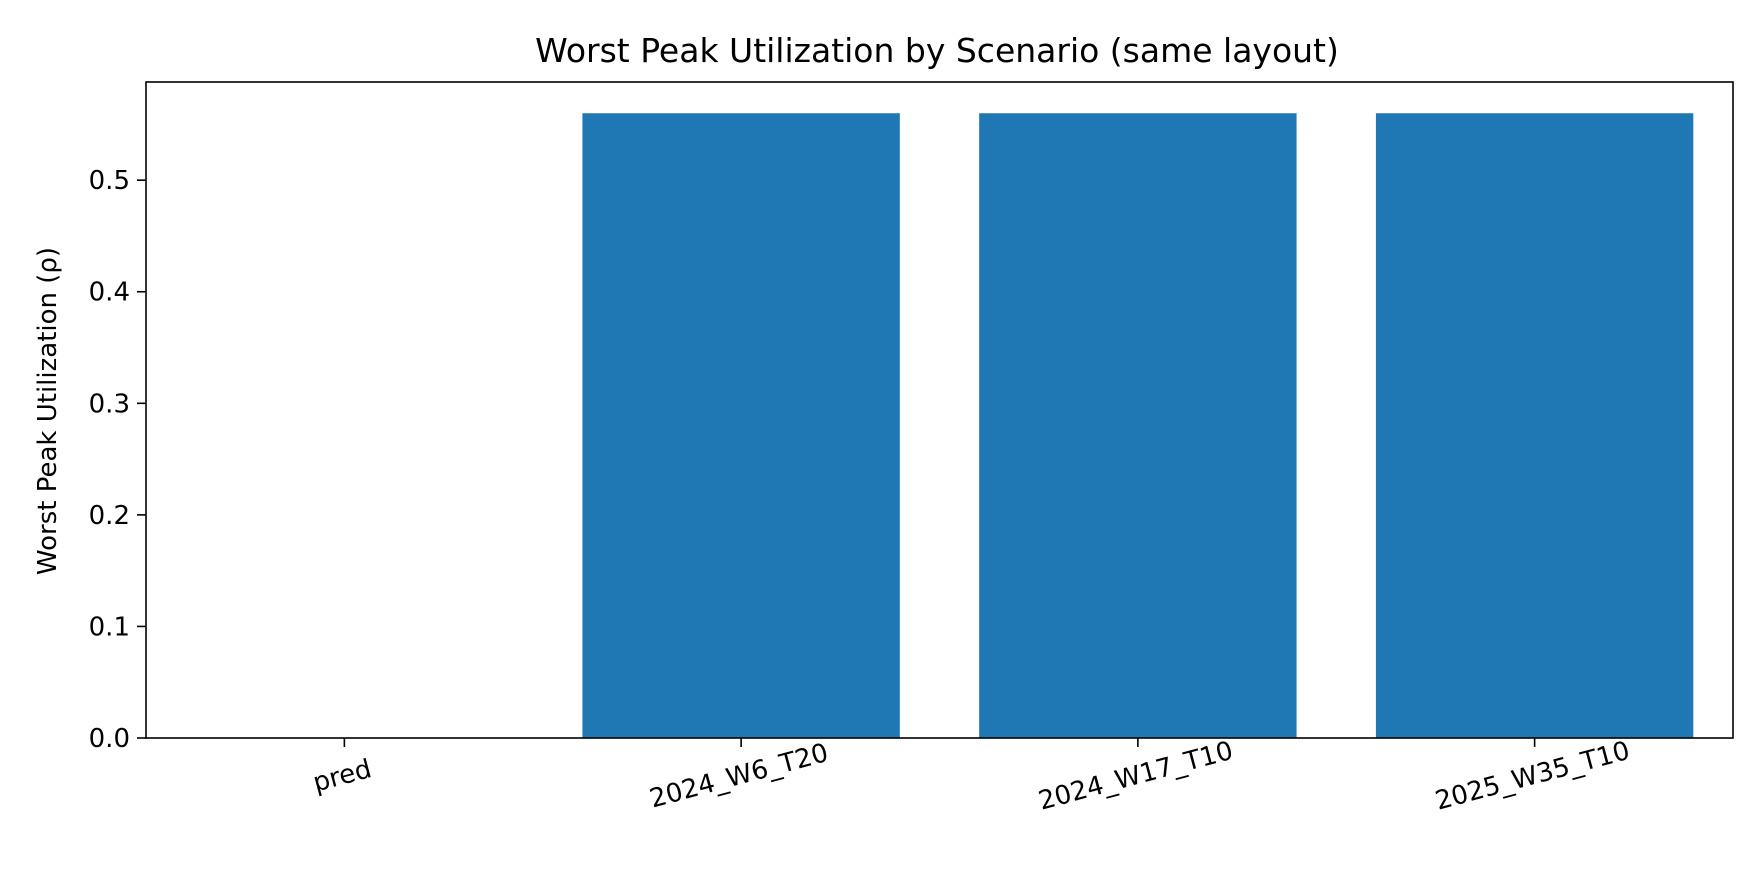 Image resolution: width=1760 pixels, height=880 pixels. I want to click on y-tick-label: 0.4, so click(109, 293).